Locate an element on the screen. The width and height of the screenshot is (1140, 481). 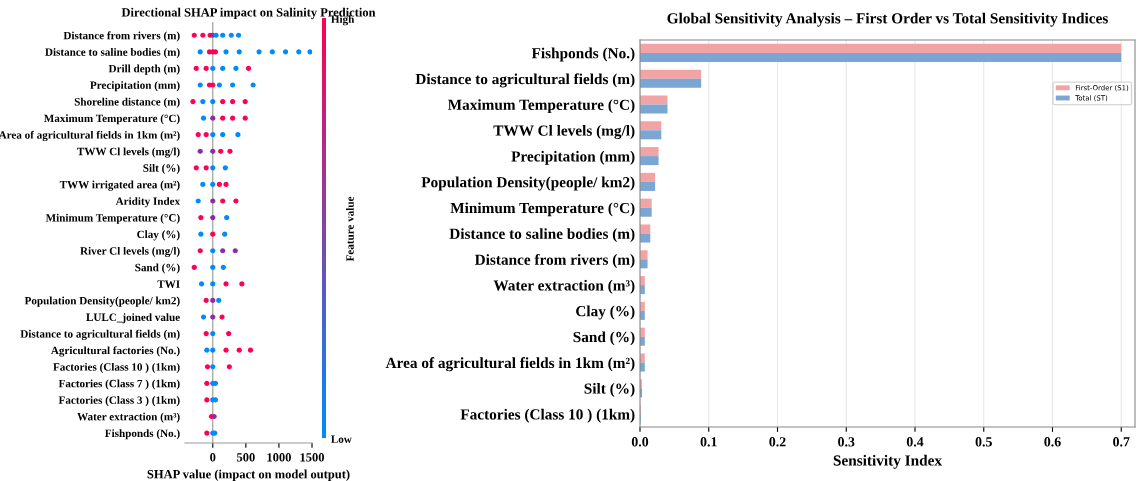
y-tick-label: Factories (Class 7 ) (1km) is located at coordinates (119, 384).